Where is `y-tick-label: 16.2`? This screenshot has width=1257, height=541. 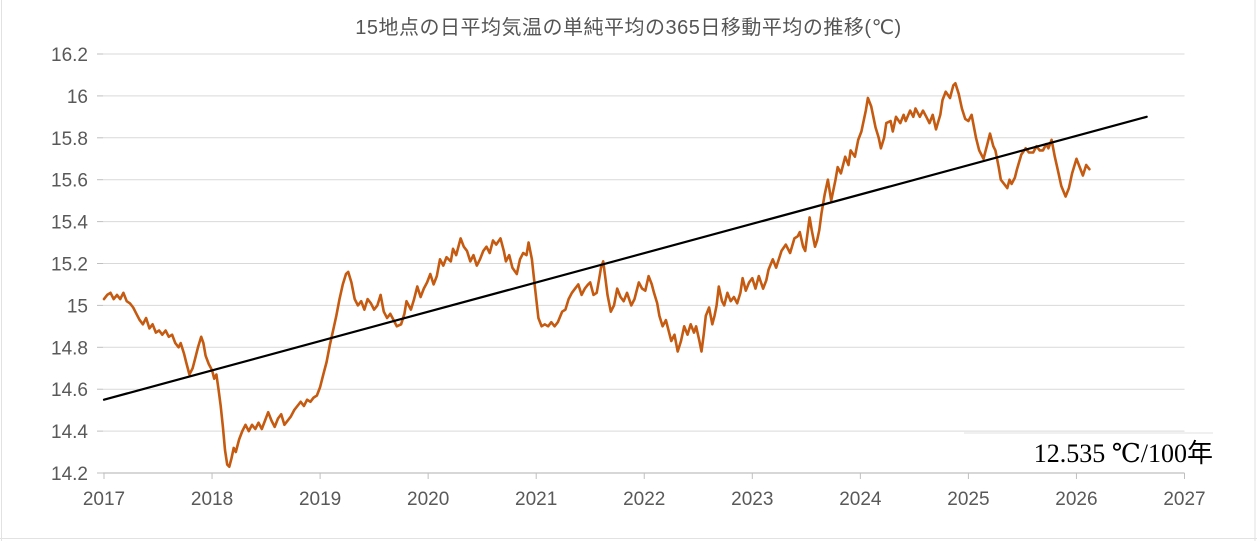
y-tick-label: 16.2 is located at coordinates (69, 55).